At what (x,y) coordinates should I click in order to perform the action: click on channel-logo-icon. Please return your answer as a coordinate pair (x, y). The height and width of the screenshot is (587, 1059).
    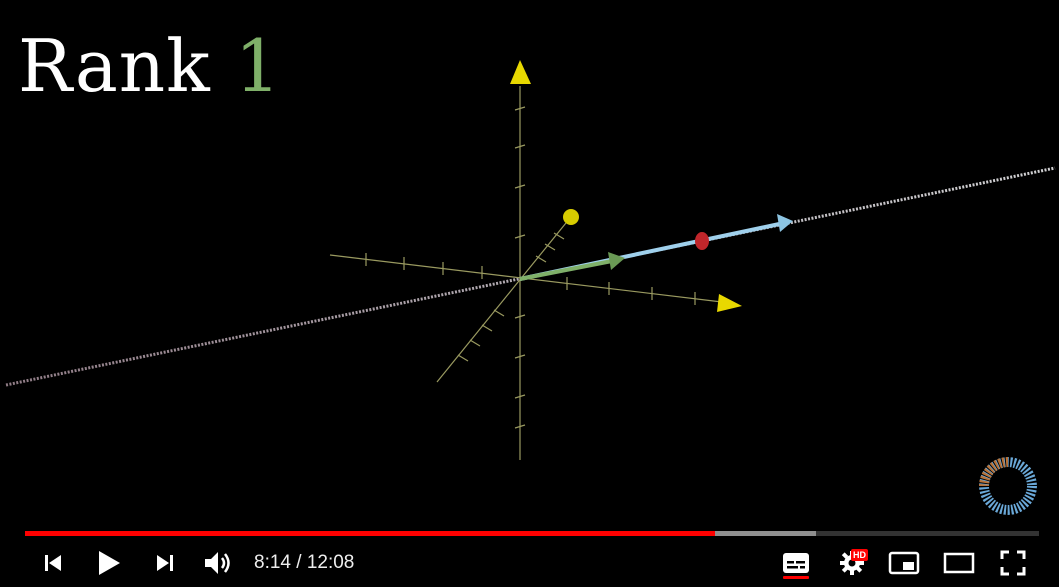
    Looking at the image, I should click on (1008, 486).